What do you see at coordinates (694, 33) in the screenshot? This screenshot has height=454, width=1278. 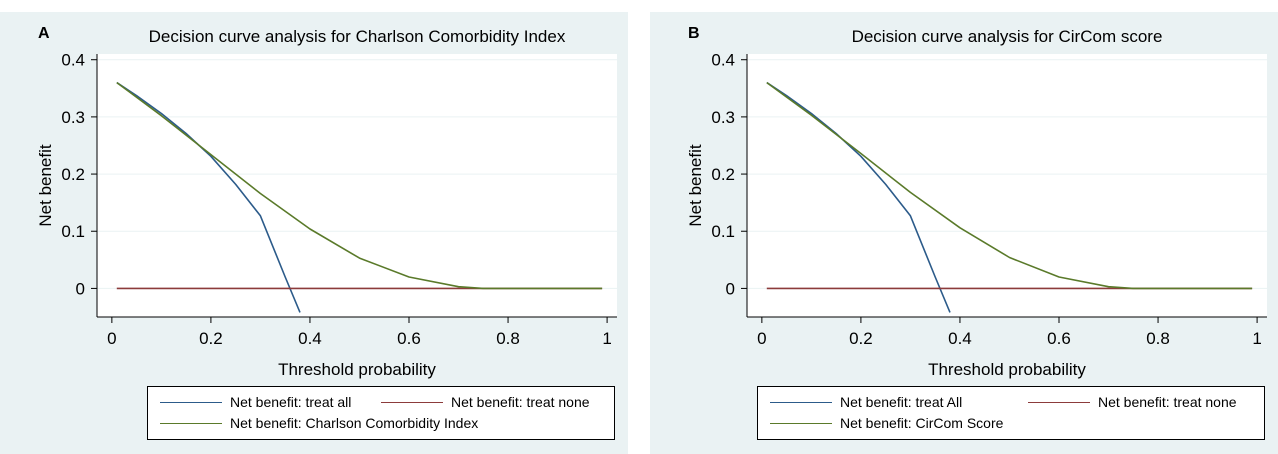 I see `panel-label: B` at bounding box center [694, 33].